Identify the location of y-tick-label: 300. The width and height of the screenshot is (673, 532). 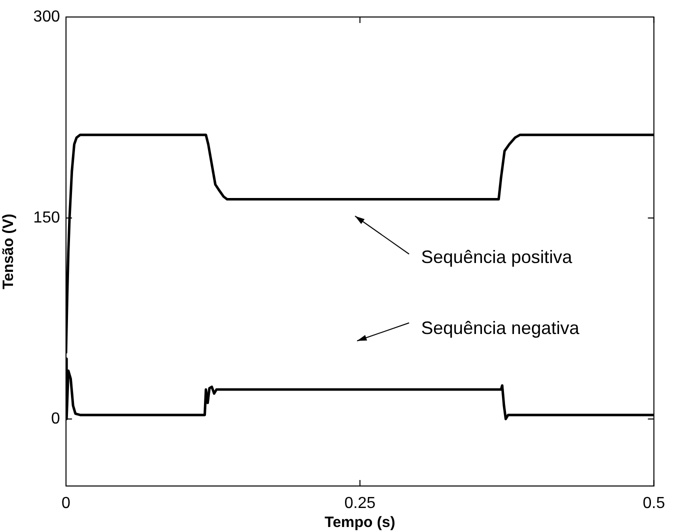
(46, 17).